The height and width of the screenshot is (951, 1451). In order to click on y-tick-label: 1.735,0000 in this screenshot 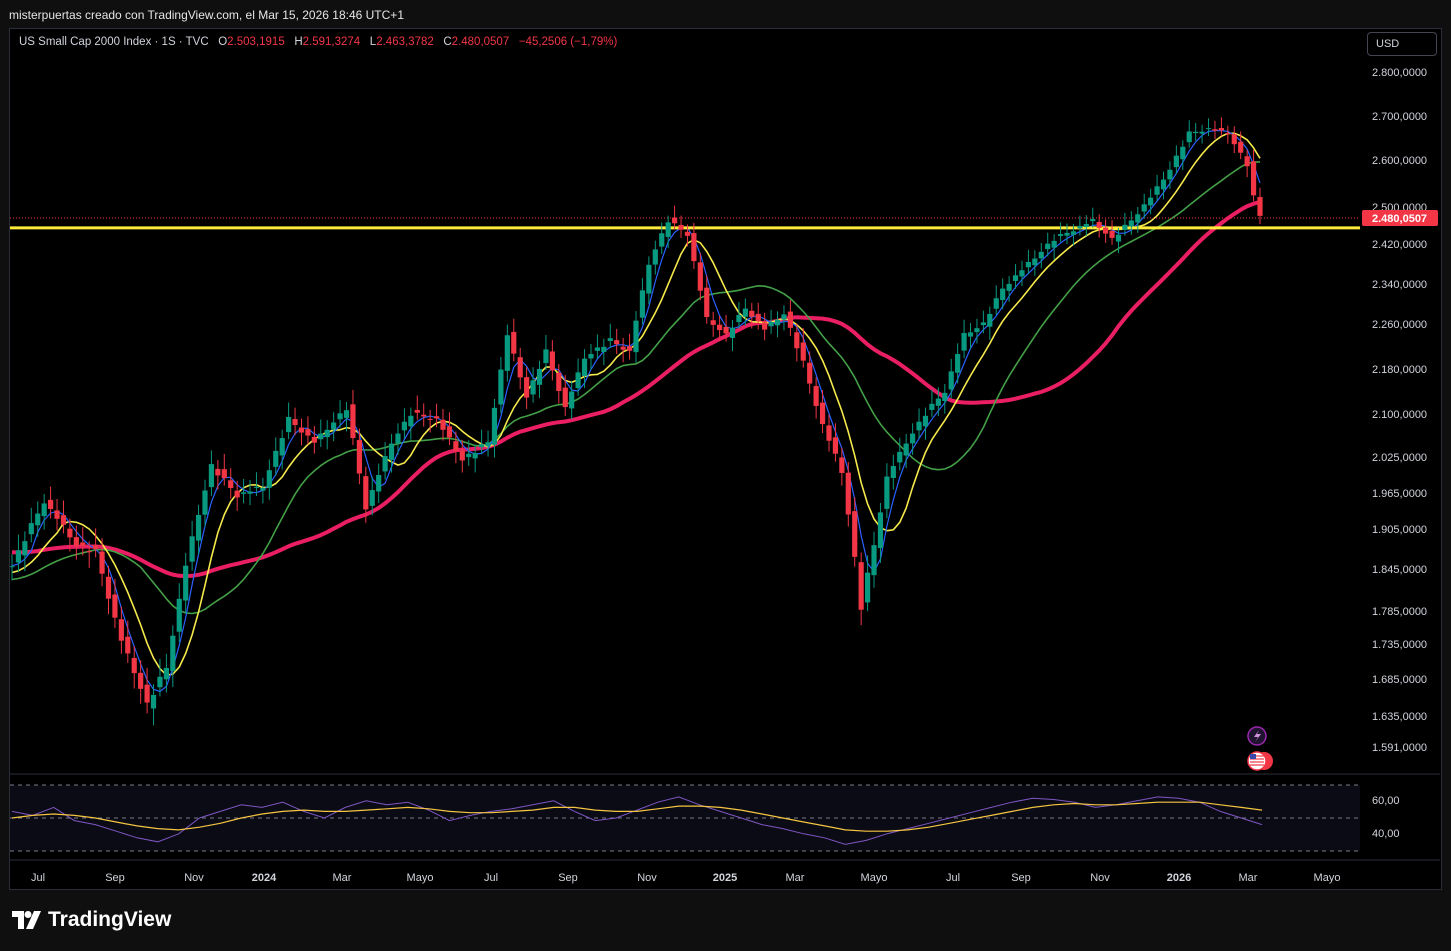, I will do `click(1399, 645)`.